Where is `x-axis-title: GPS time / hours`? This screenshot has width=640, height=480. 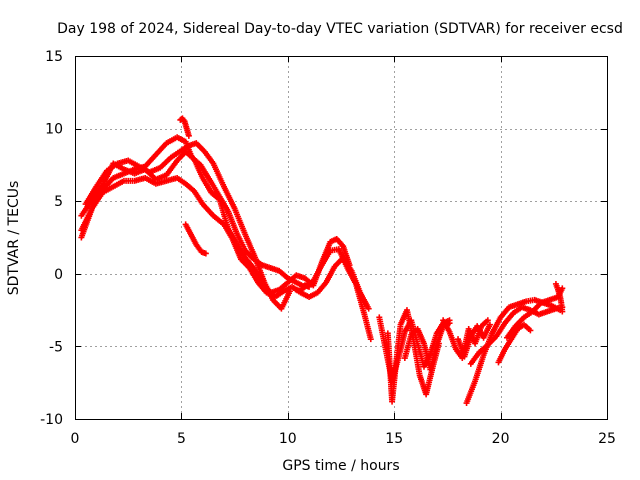
x-axis-title: GPS time / hours is located at coordinates (340, 466).